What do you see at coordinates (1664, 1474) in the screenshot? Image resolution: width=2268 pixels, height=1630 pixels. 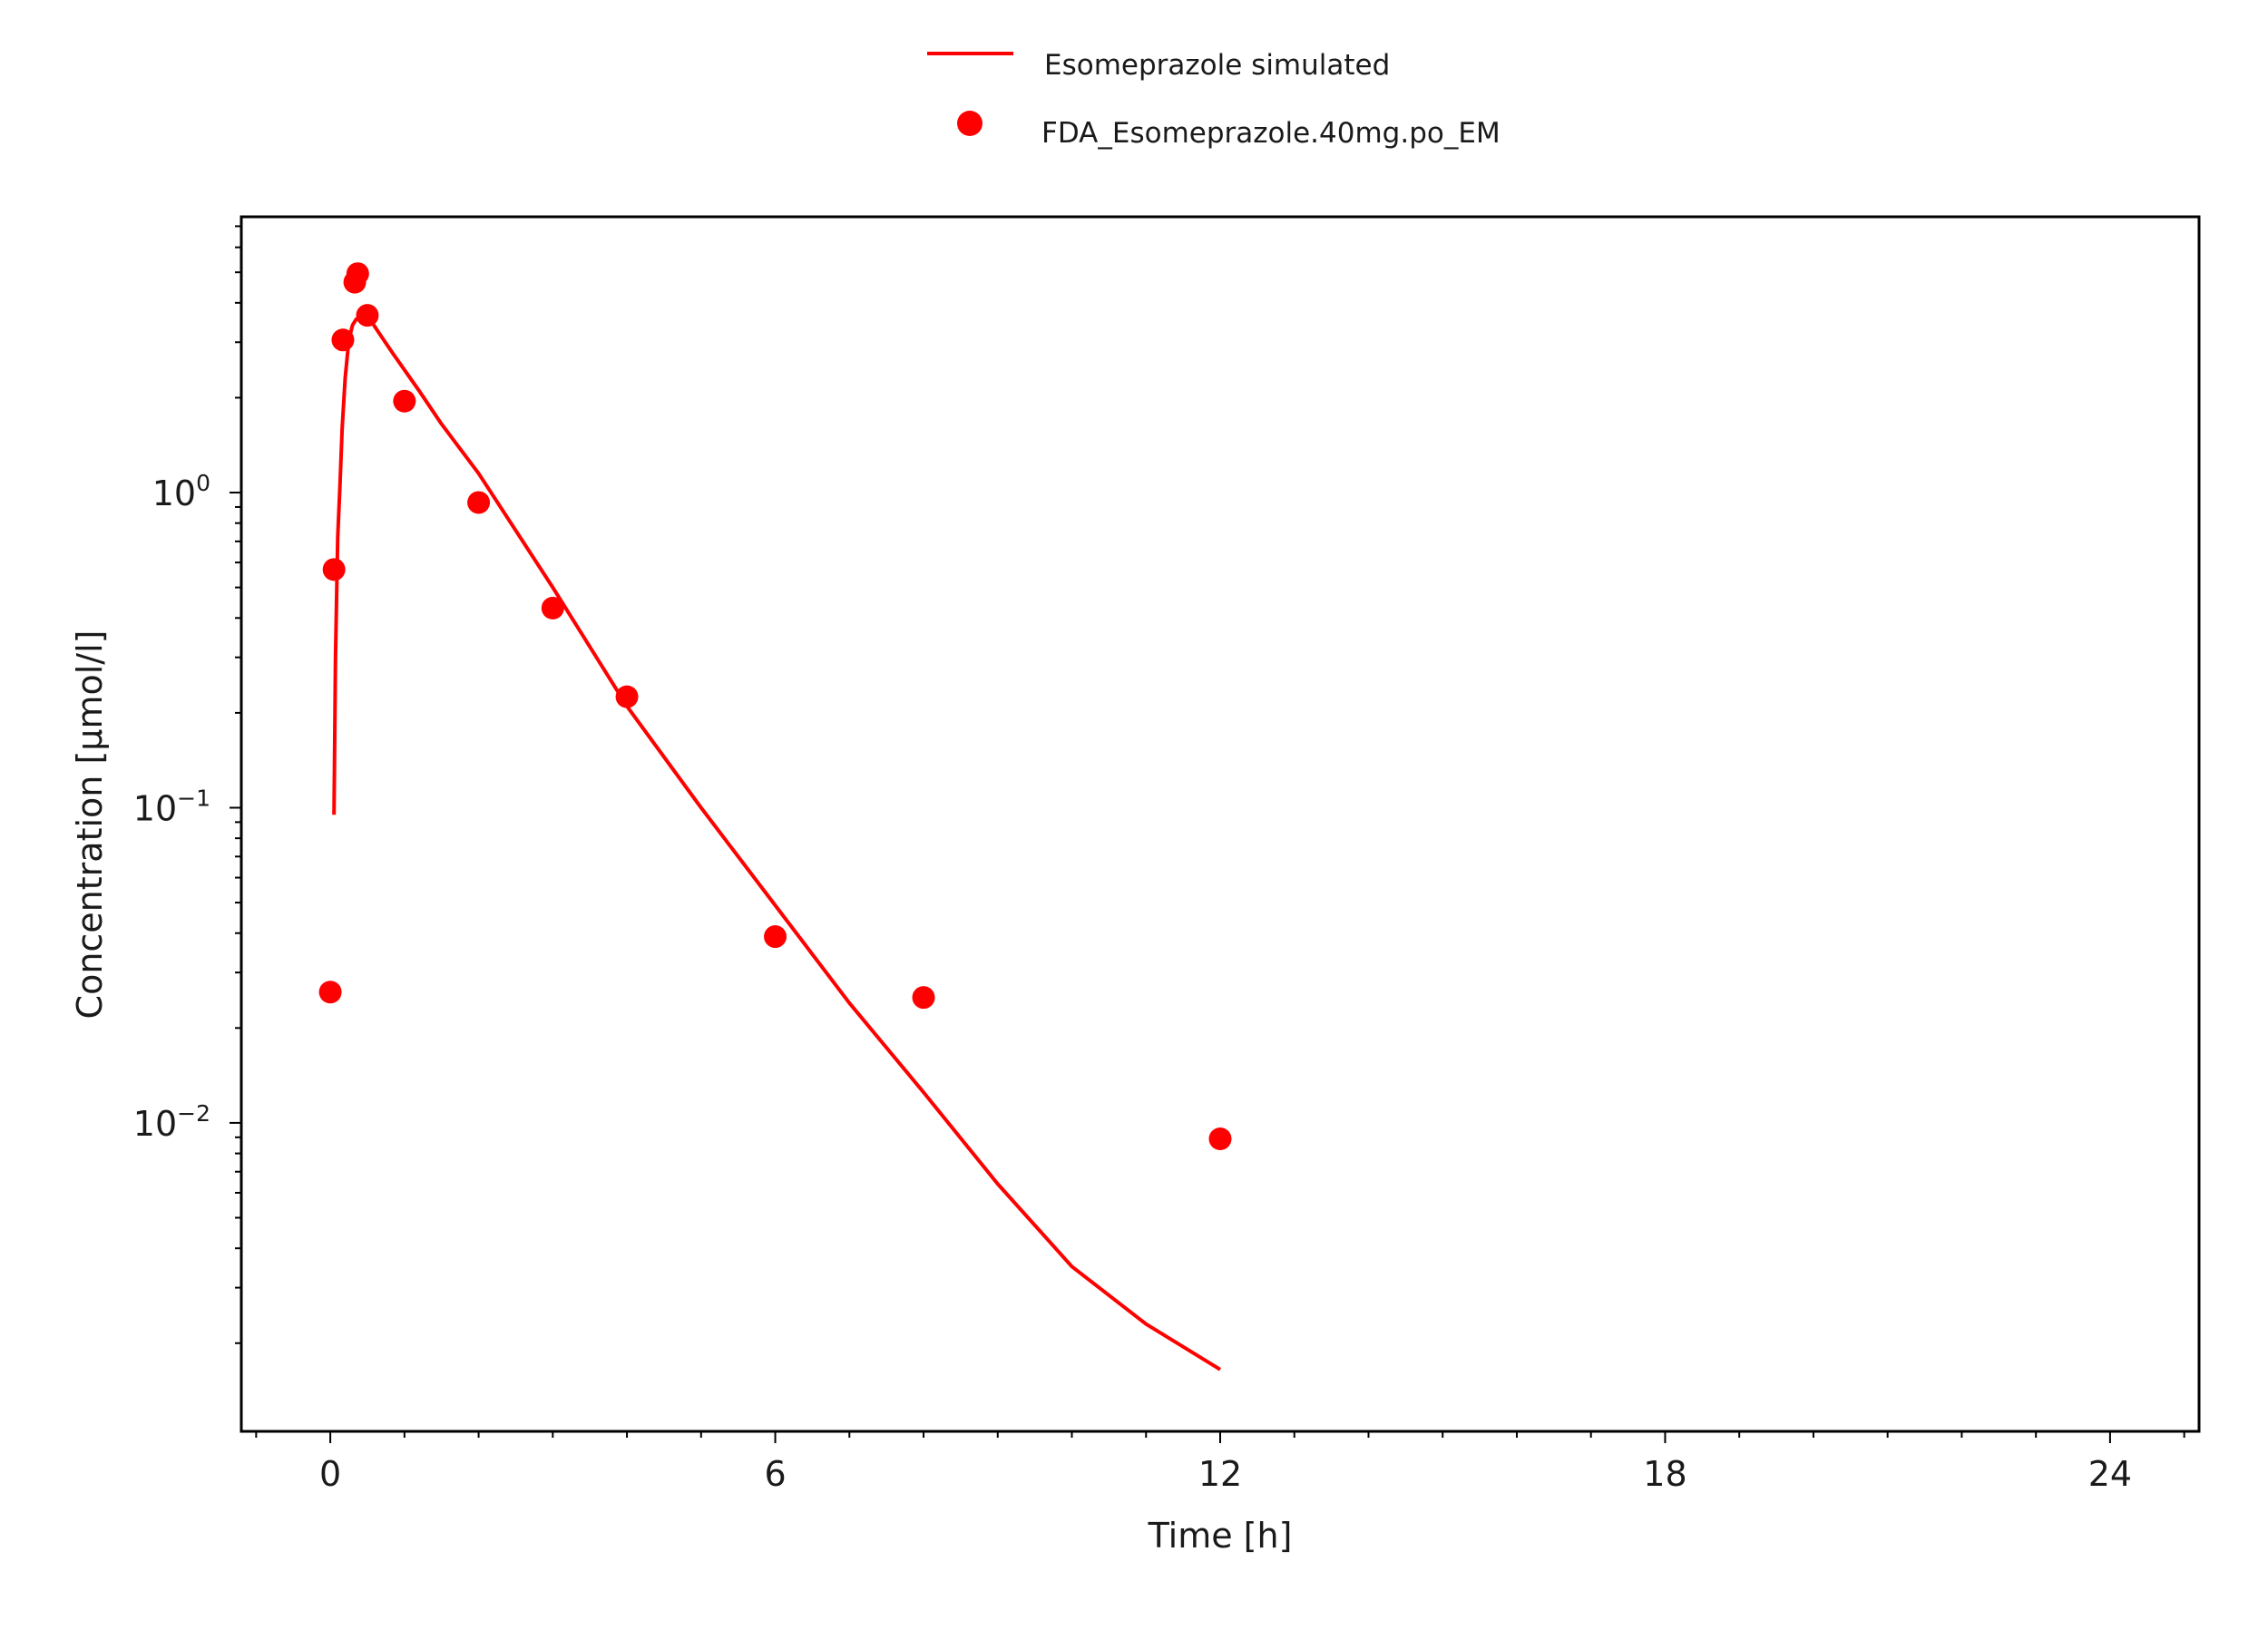 I see `x-tick-label: 18` at bounding box center [1664, 1474].